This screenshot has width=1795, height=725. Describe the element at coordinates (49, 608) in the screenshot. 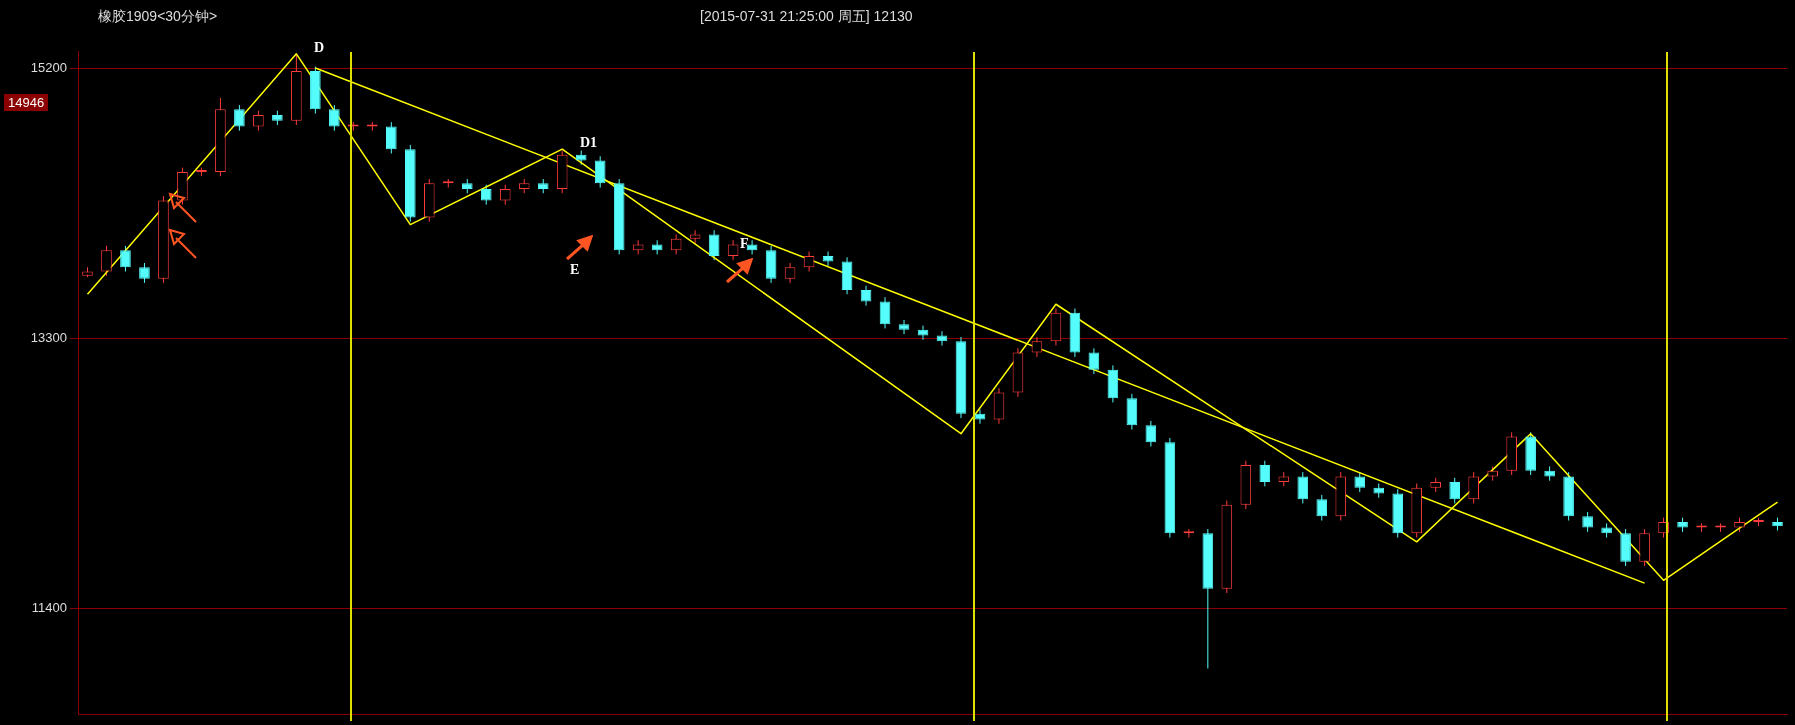

I see `y-tick-label: 11400` at that location.